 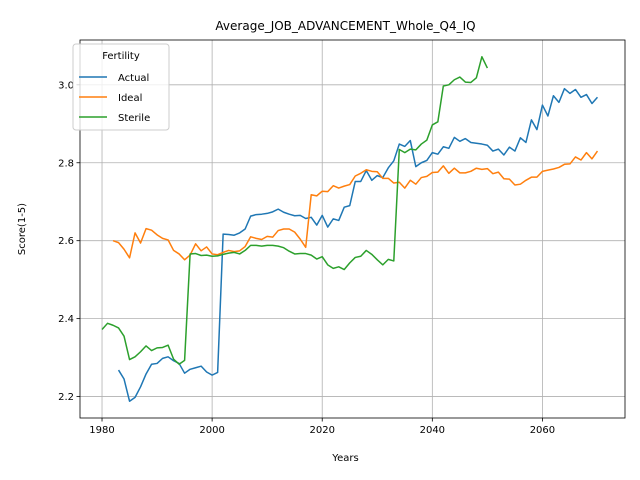 I want to click on legend-entries: Actual Ideal Sterile, so click(x=114, y=98).